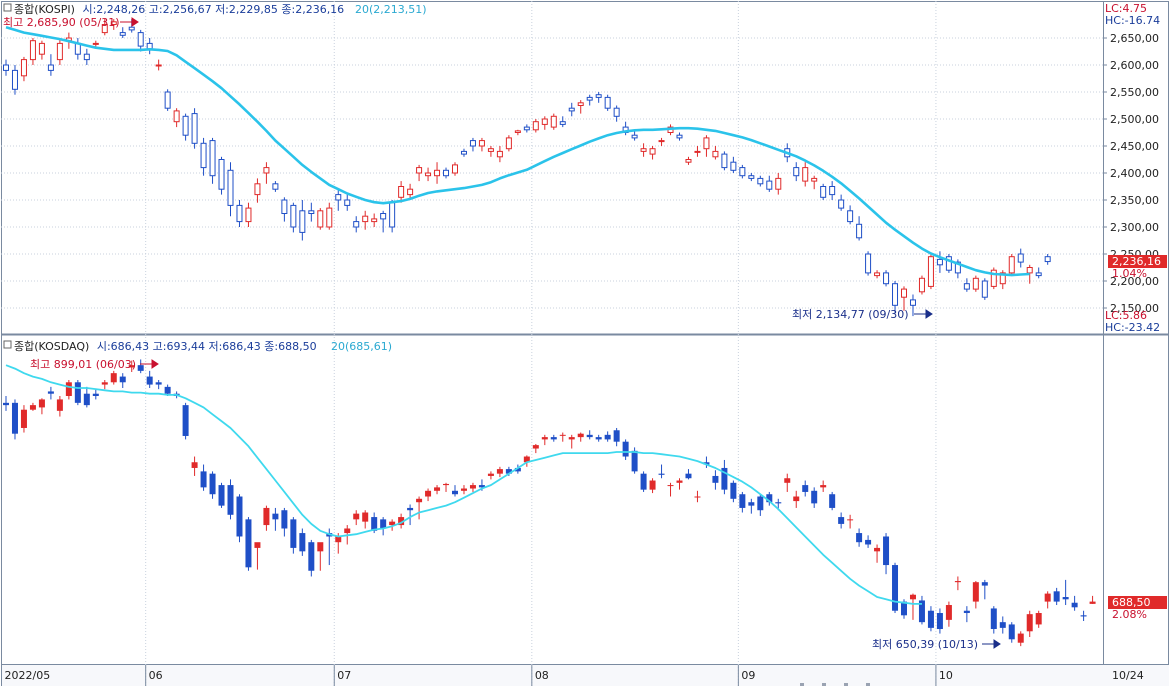  Describe the element at coordinates (585, 675) in the screenshot. I see `x-axis-area` at that location.